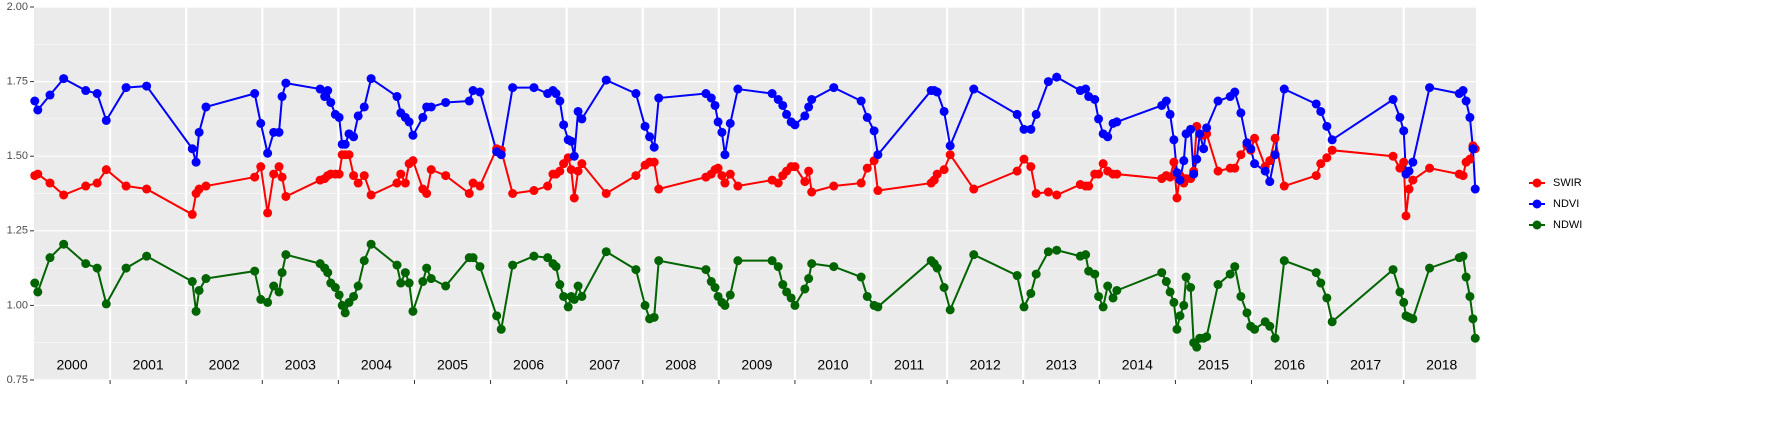  I want to click on y-tick-label: 2.00, so click(17, 7).